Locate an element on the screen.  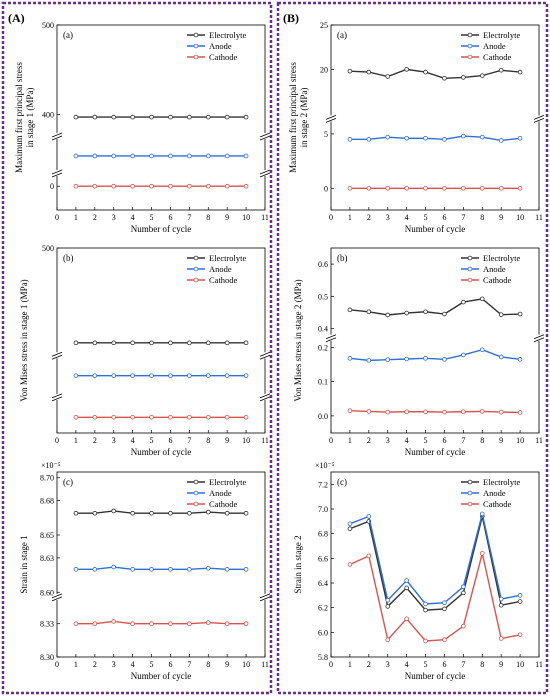
axis-break-mark is located at coordinates (57, 397).